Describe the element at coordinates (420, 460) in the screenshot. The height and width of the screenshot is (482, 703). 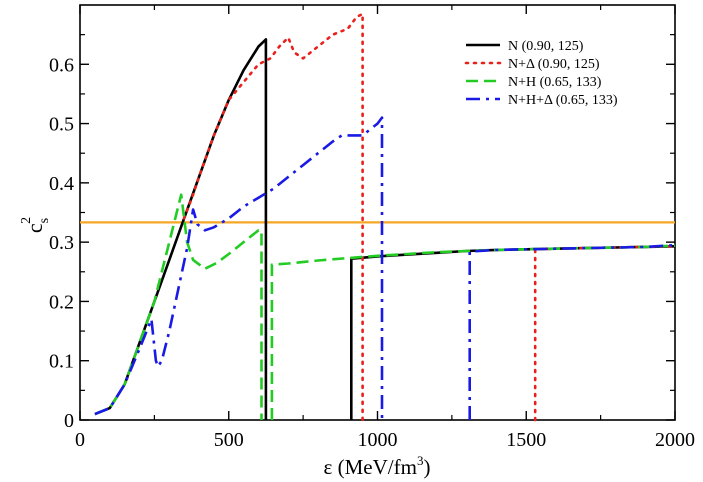
I see `x-axis-label-sup: 3` at that location.